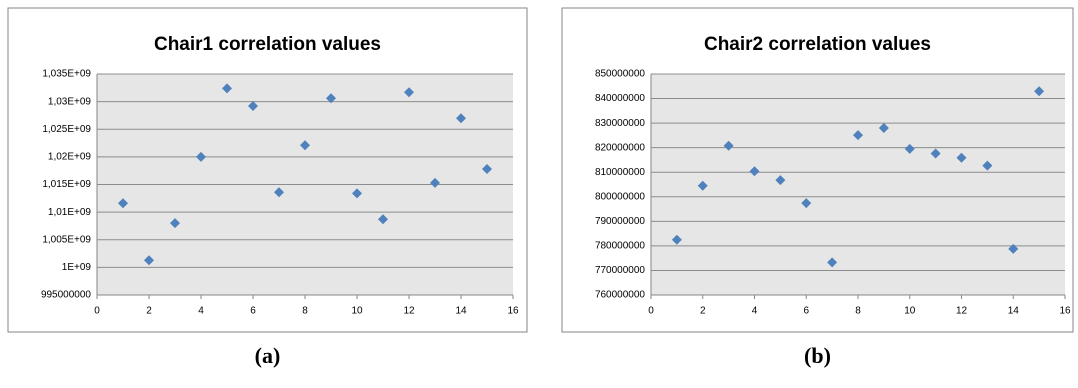 The image size is (1078, 388). What do you see at coordinates (70, 101) in the screenshot?
I see `y-tick-label: 1,03E+09` at bounding box center [70, 101].